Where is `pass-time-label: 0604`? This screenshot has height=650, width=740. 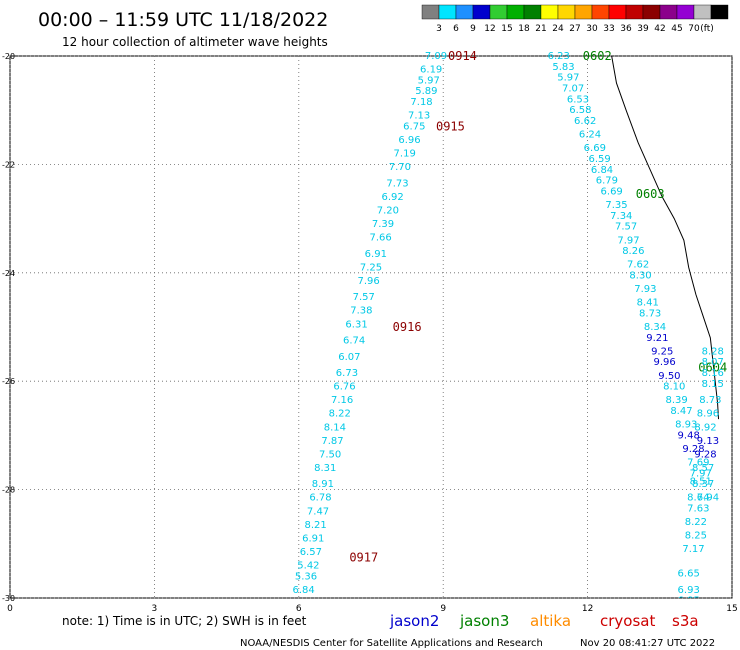 pass-time-label: 0604 is located at coordinates (712, 368).